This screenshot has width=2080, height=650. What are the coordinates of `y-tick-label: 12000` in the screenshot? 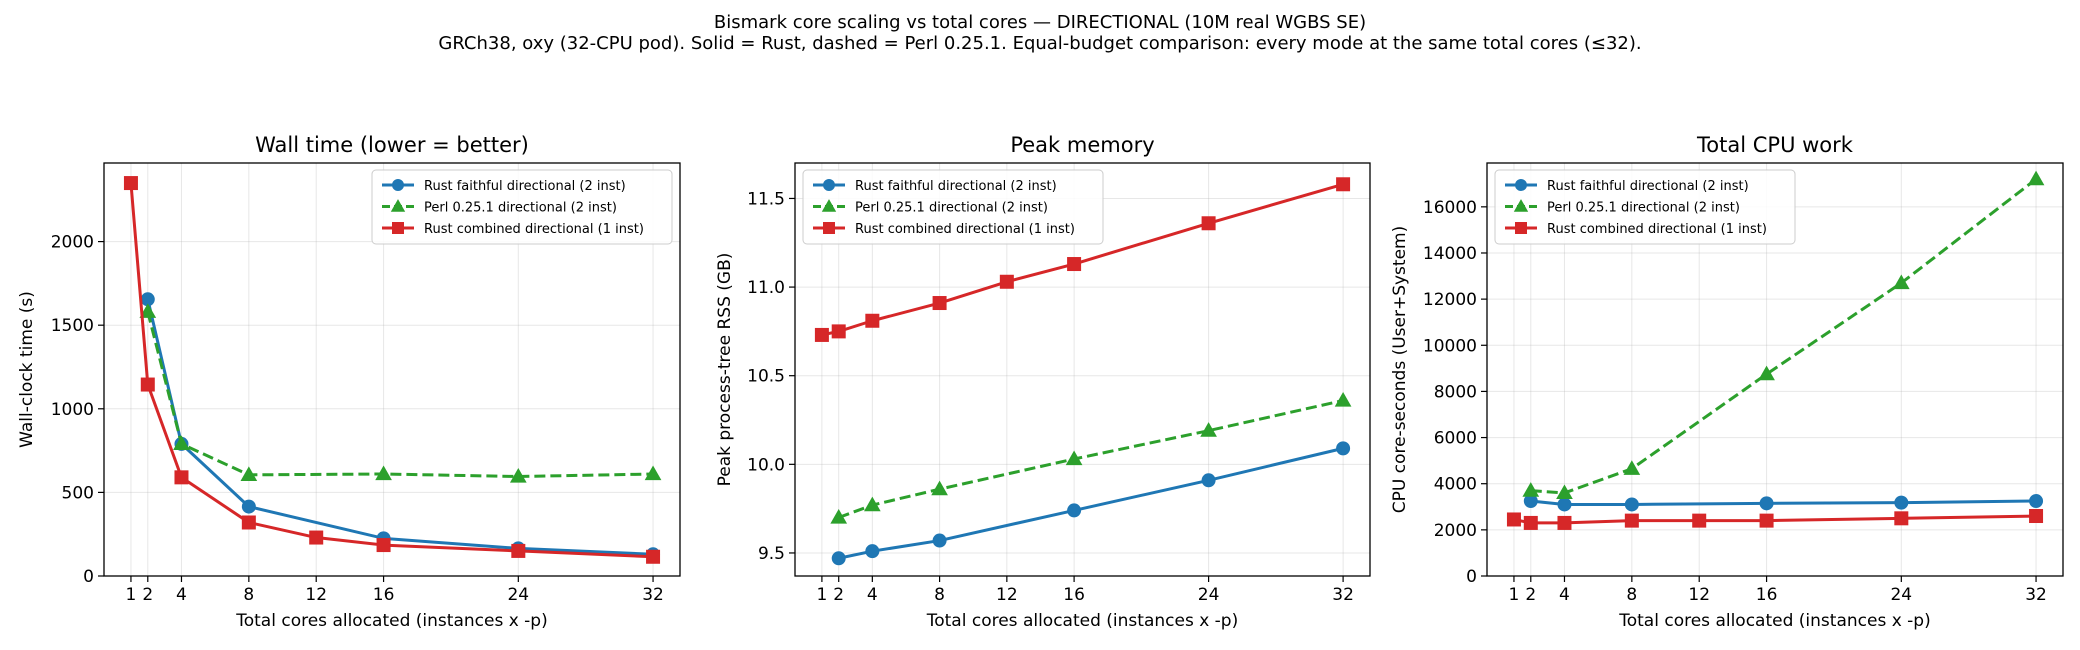 It's located at (1450, 300).